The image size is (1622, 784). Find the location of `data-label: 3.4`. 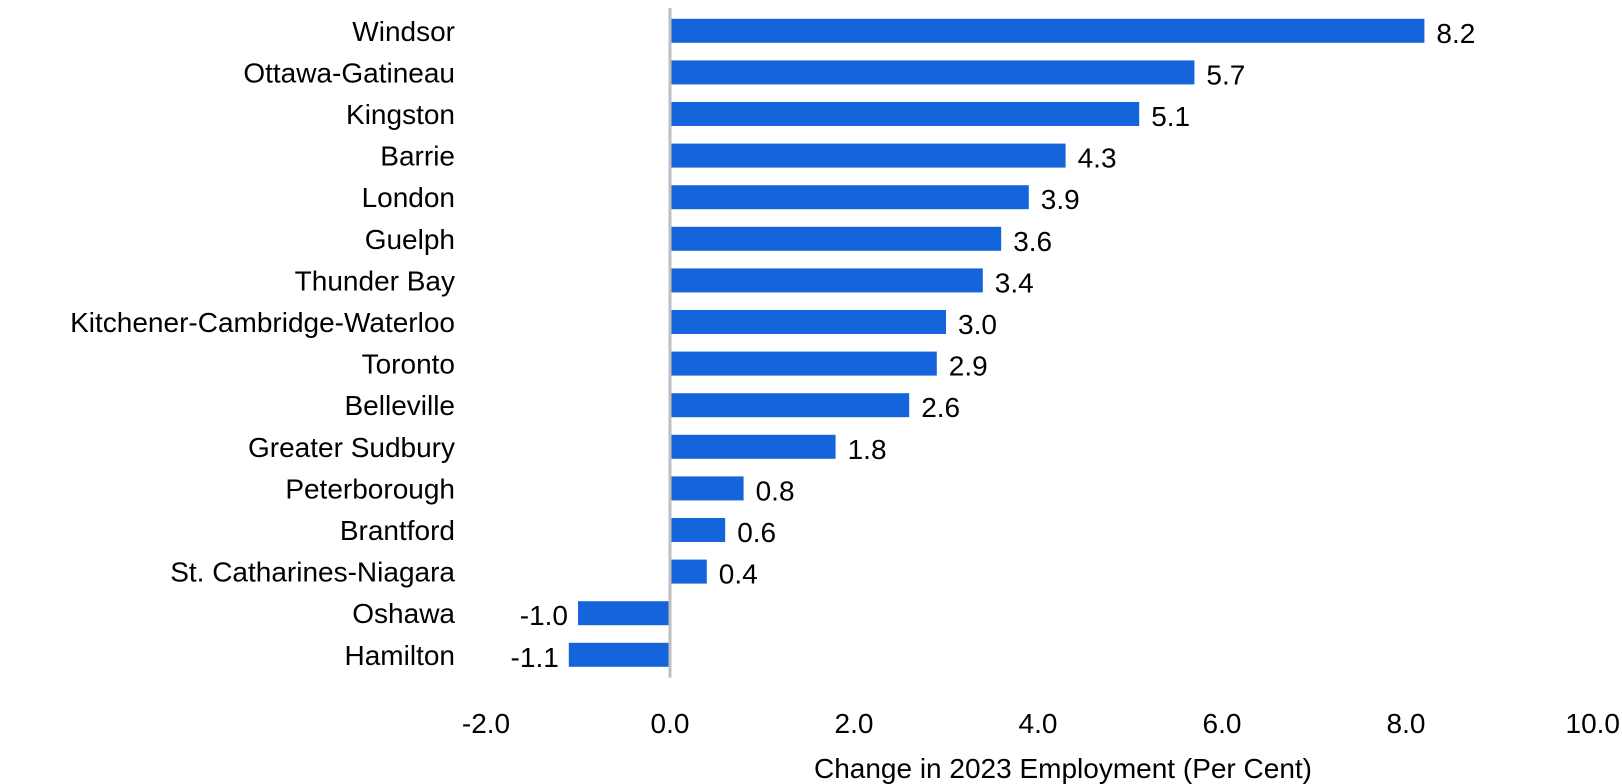

data-label: 3.4 is located at coordinates (1014, 282).